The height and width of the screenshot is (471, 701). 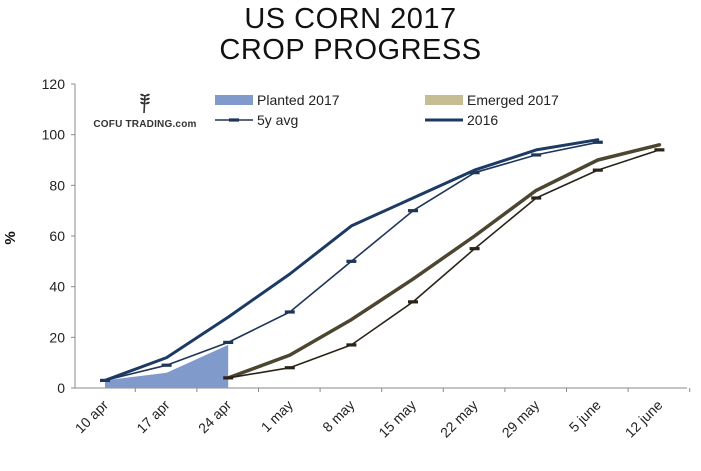 What do you see at coordinates (459, 419) in the screenshot?
I see `x-tick-label: 22 may` at bounding box center [459, 419].